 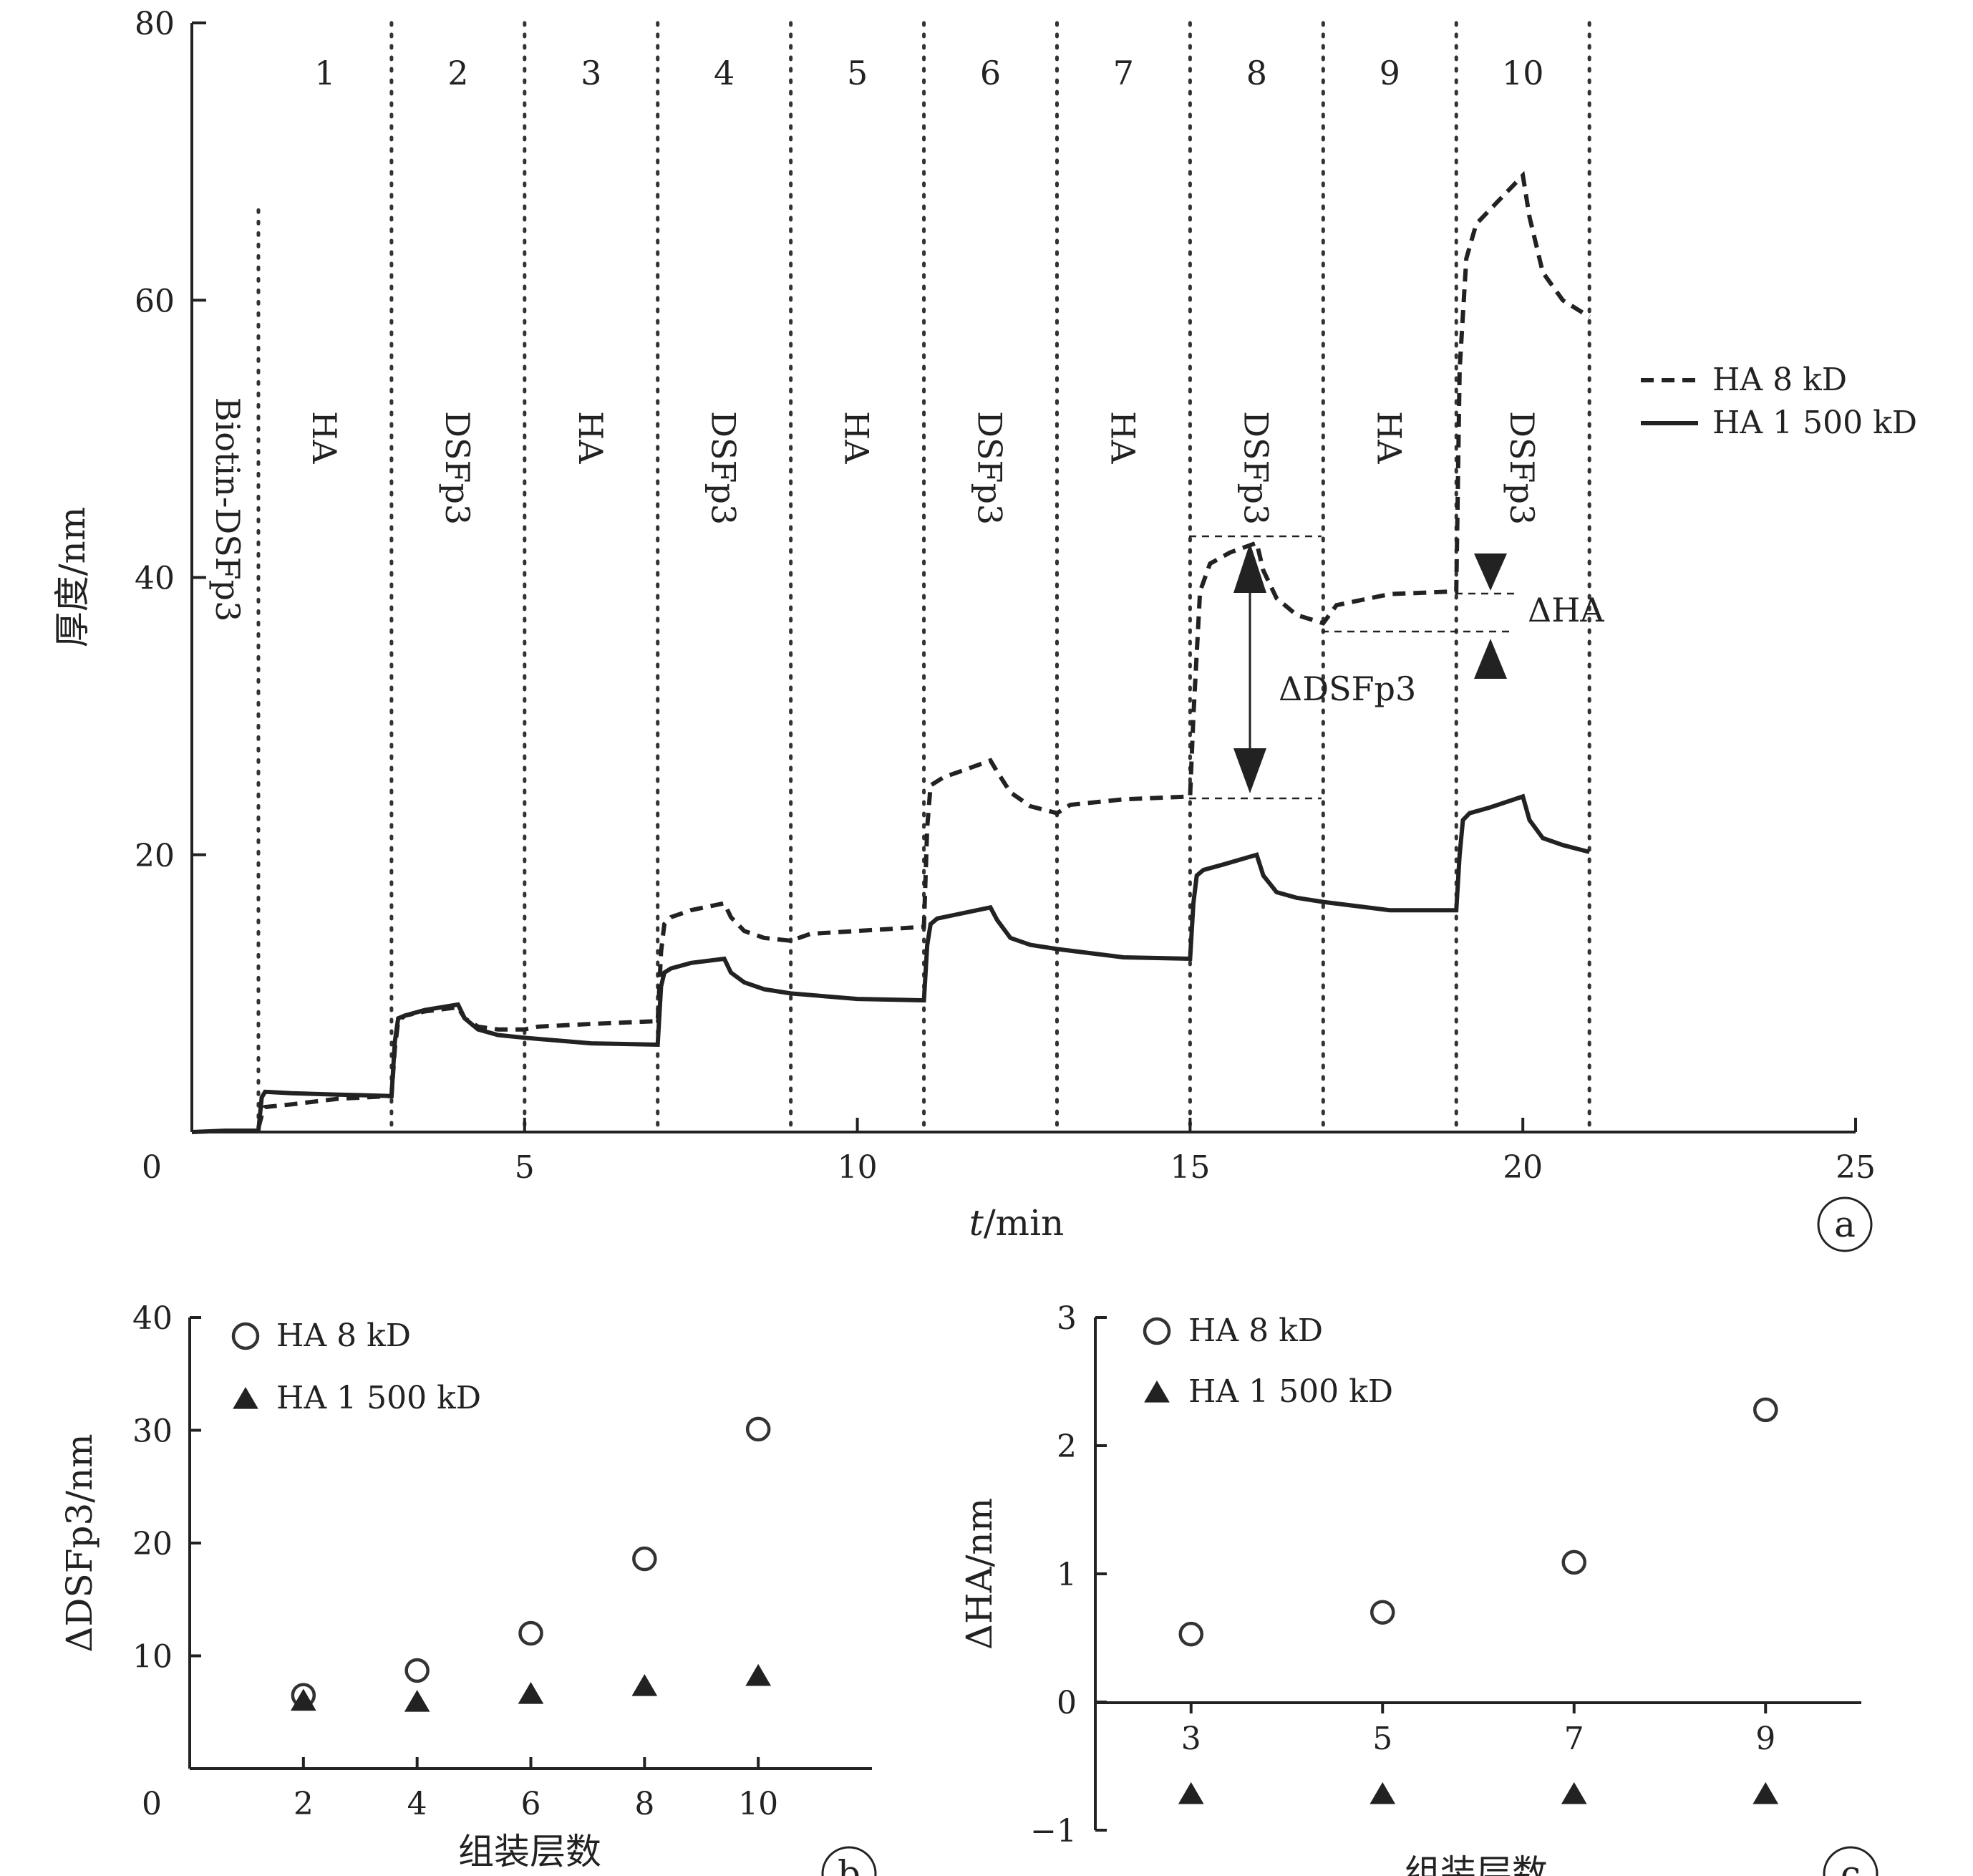 I want to click on panel-b-ticks: 0 2 4 6 8 10 10 20 30 40, so click(x=455, y=1561).